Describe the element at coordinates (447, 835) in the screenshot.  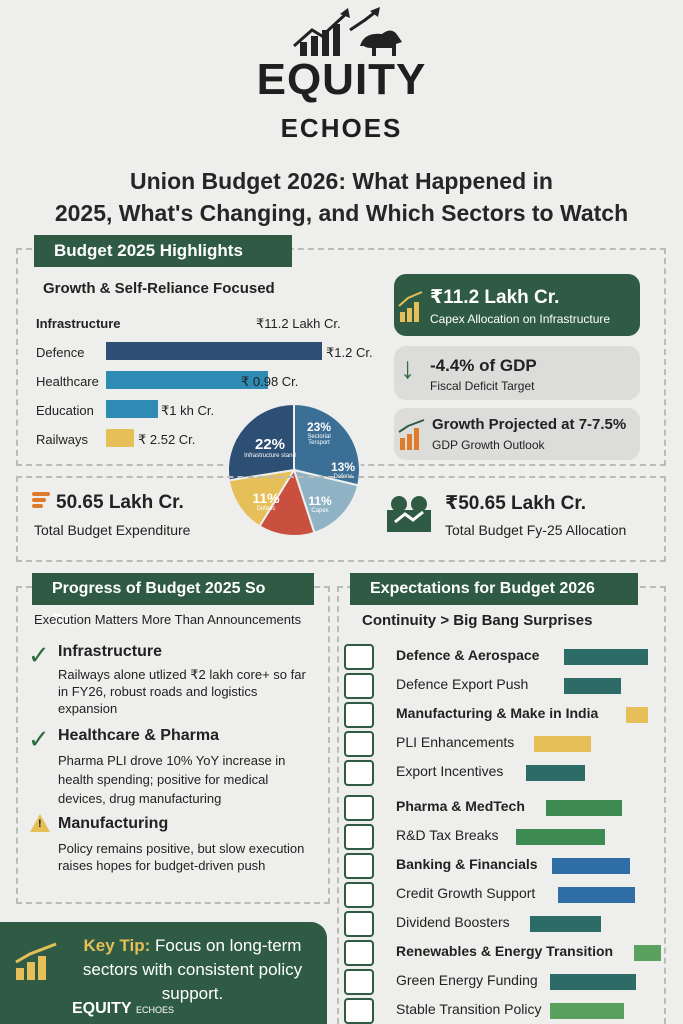
I see `expectation-label: R&D Tax Breaks` at that location.